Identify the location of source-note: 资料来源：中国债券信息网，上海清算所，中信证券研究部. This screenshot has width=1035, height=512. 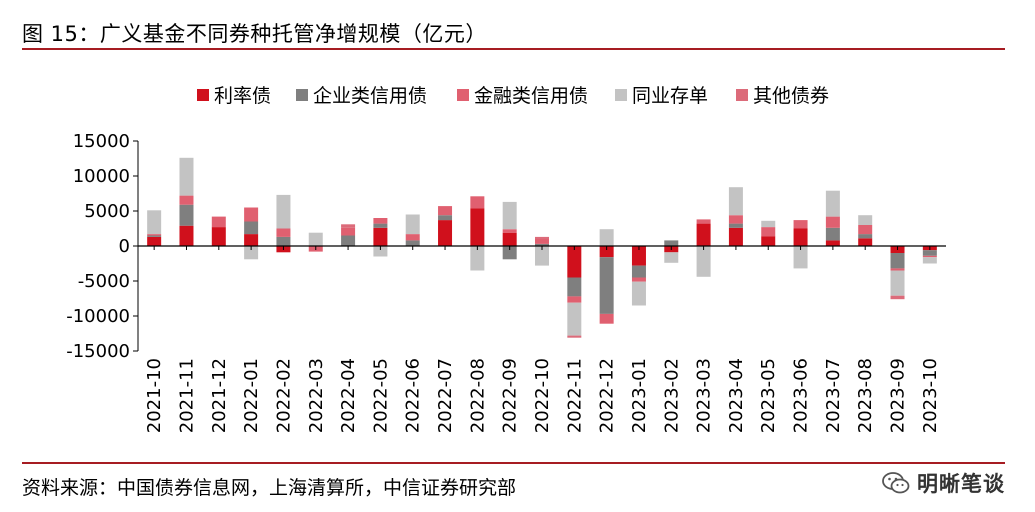
(269, 488).